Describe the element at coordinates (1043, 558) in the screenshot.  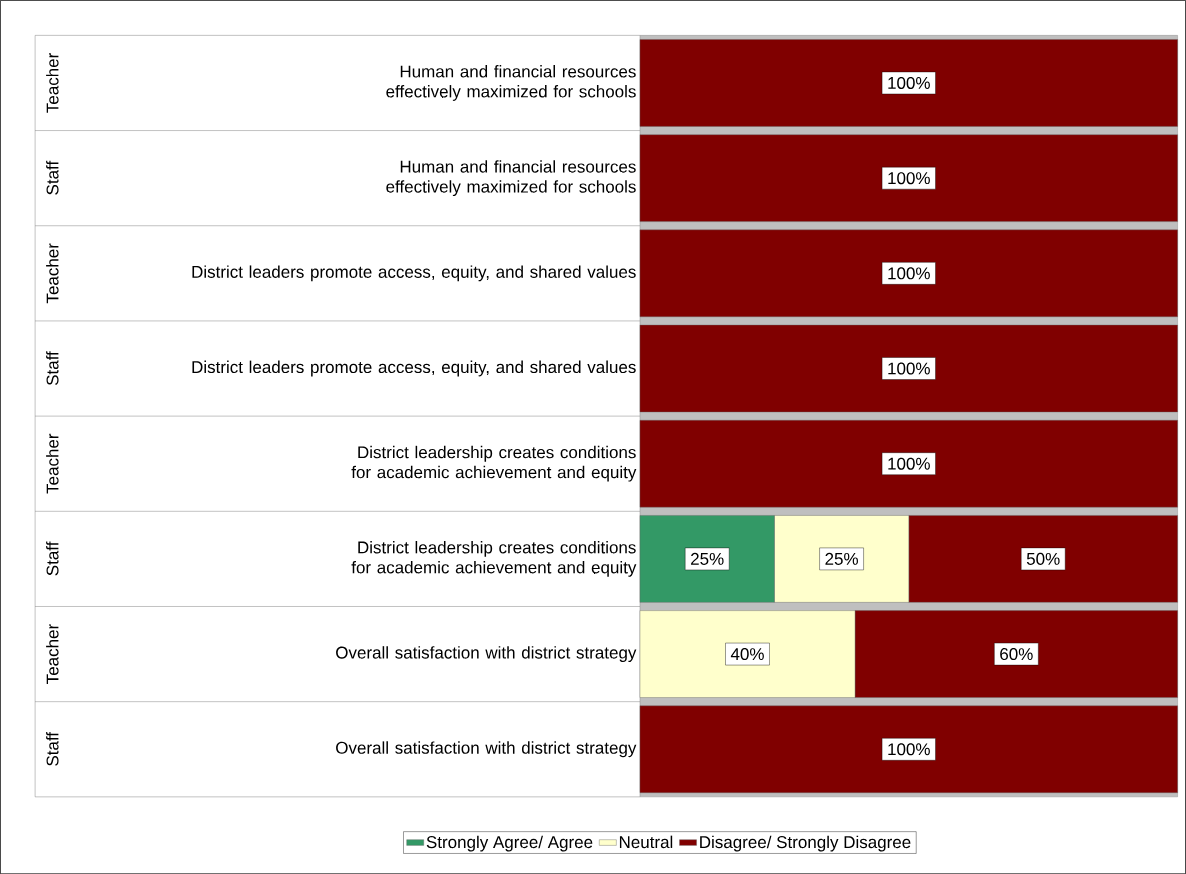
I see `data-label: 50%` at that location.